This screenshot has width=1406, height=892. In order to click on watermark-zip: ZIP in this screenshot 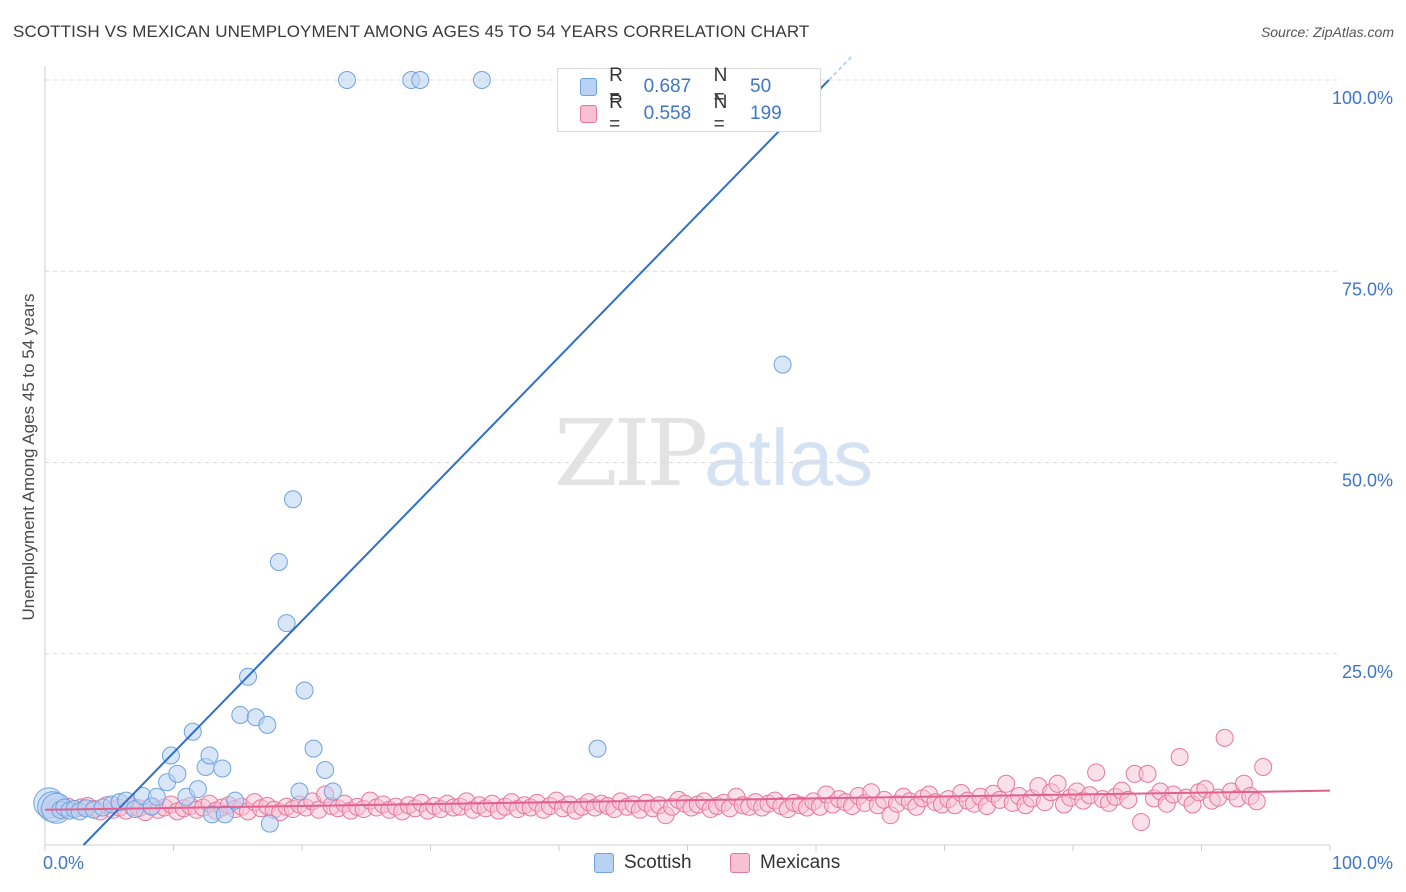, I will do `click(631, 453)`.